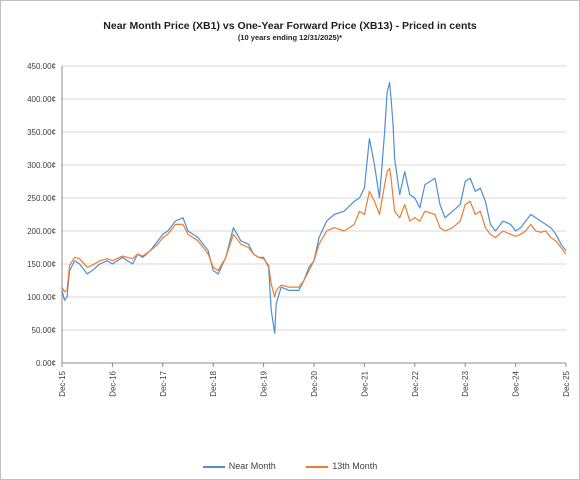  Describe the element at coordinates (41, 132) in the screenshot. I see `y-tick-label: 350.00¢` at that location.